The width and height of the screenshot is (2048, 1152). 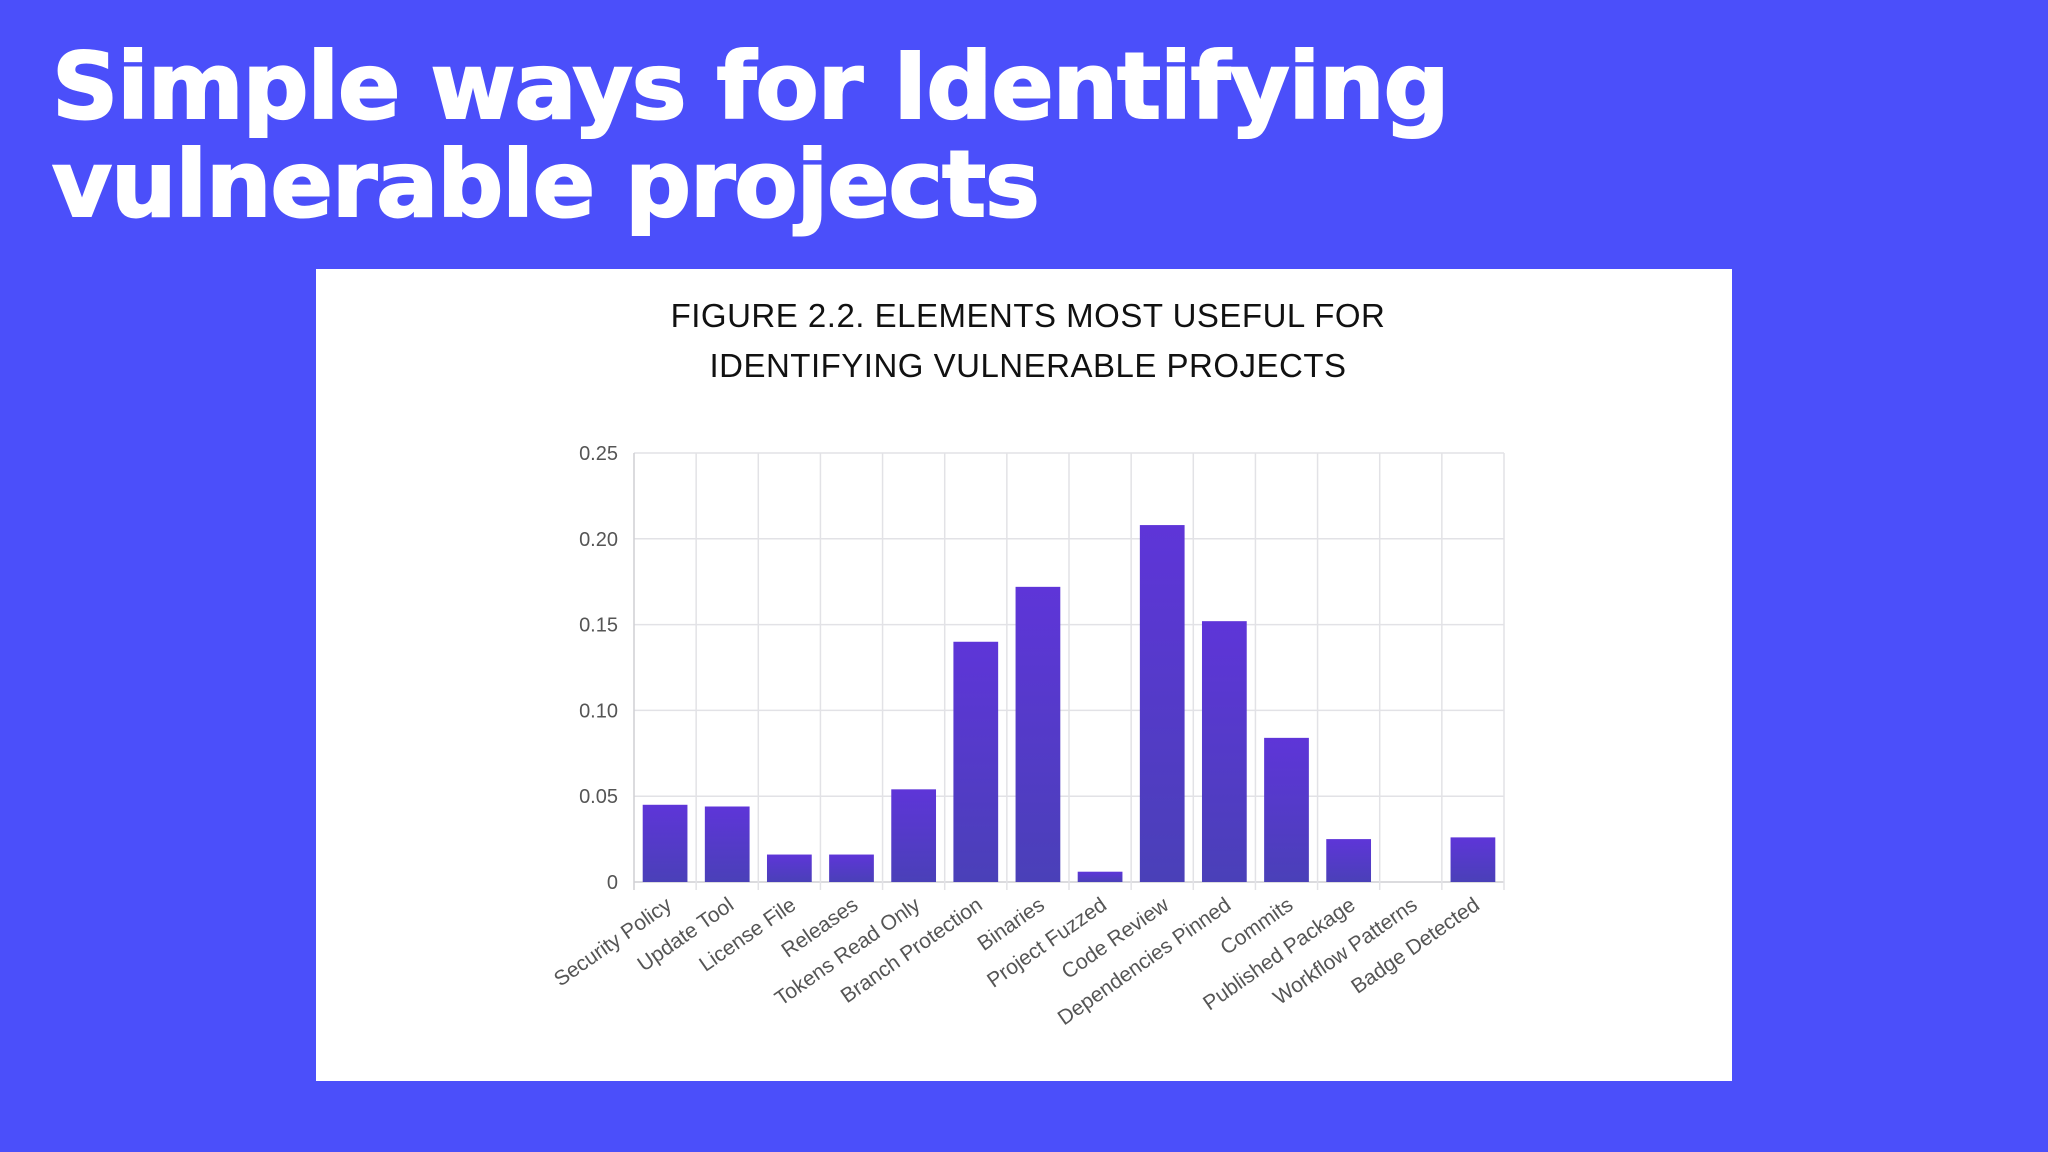 What do you see at coordinates (1069, 703) in the screenshot?
I see `bars` at bounding box center [1069, 703].